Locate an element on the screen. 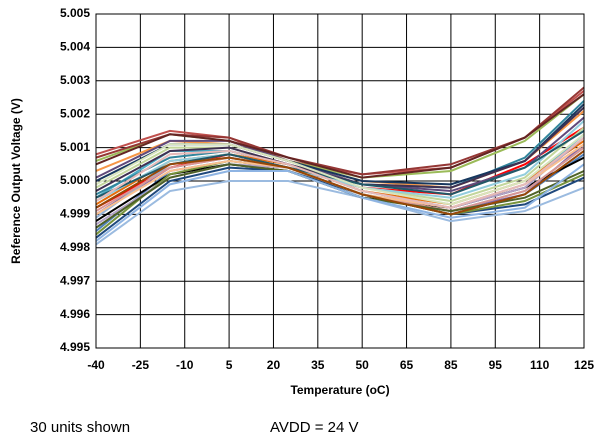  x-tick-label: 50 is located at coordinates (363, 365).